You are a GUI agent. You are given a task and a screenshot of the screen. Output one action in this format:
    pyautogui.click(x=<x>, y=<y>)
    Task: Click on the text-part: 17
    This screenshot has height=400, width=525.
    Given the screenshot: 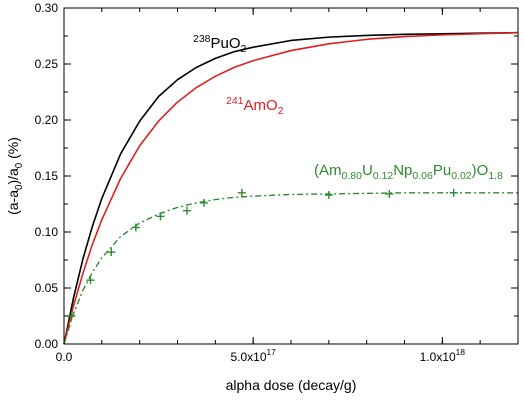 What is the action you would take?
    pyautogui.click(x=272, y=352)
    